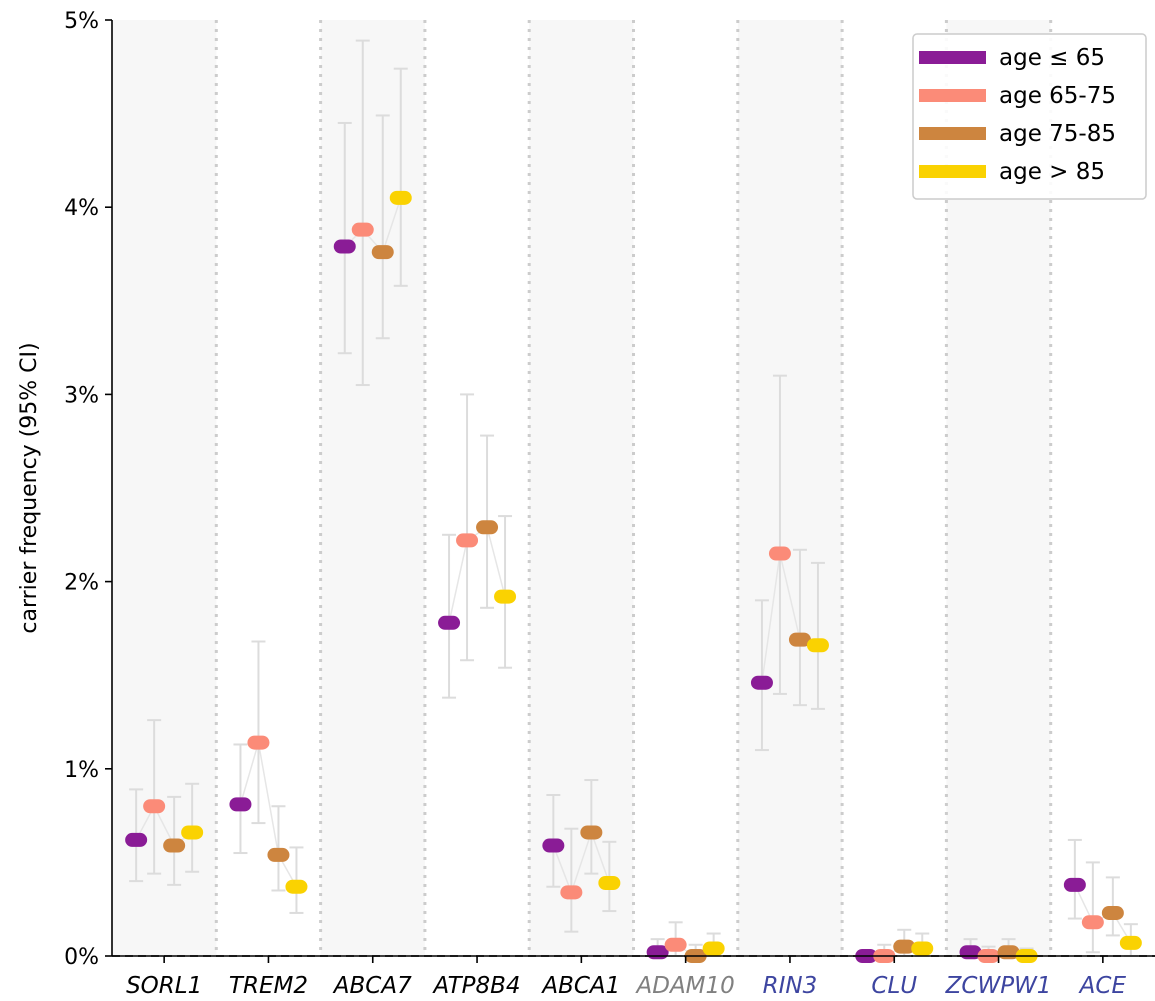  Describe the element at coordinates (1052, 172) in the screenshot. I see `legend-label: age > 85` at that location.